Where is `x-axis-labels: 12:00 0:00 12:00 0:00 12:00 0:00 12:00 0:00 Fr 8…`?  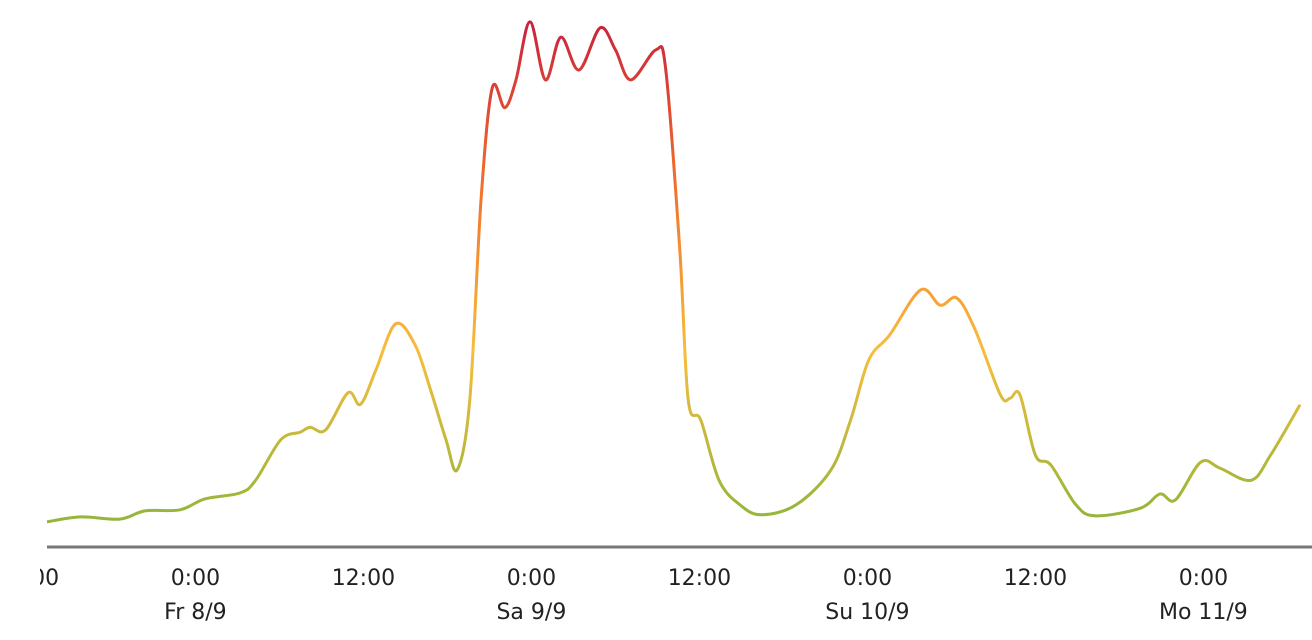 x-axis-labels: 12:00 0:00 12:00 0:00 12:00 0:00 12:00 0:00 Fr 8… is located at coordinates (624, 595).